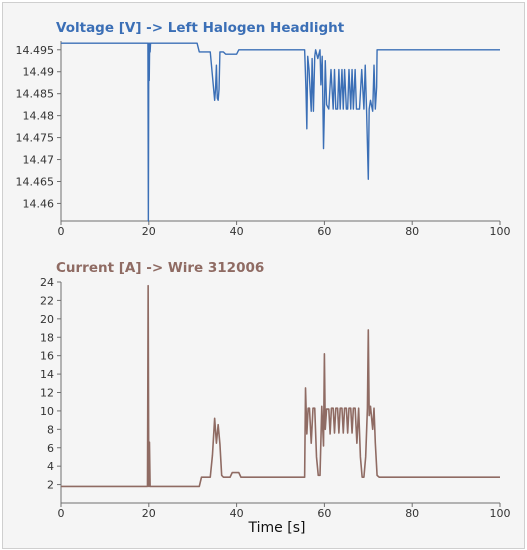 The image size is (527, 550). What do you see at coordinates (39, 160) in the screenshot?
I see `v-y-tick-label: 14.47` at bounding box center [39, 160].